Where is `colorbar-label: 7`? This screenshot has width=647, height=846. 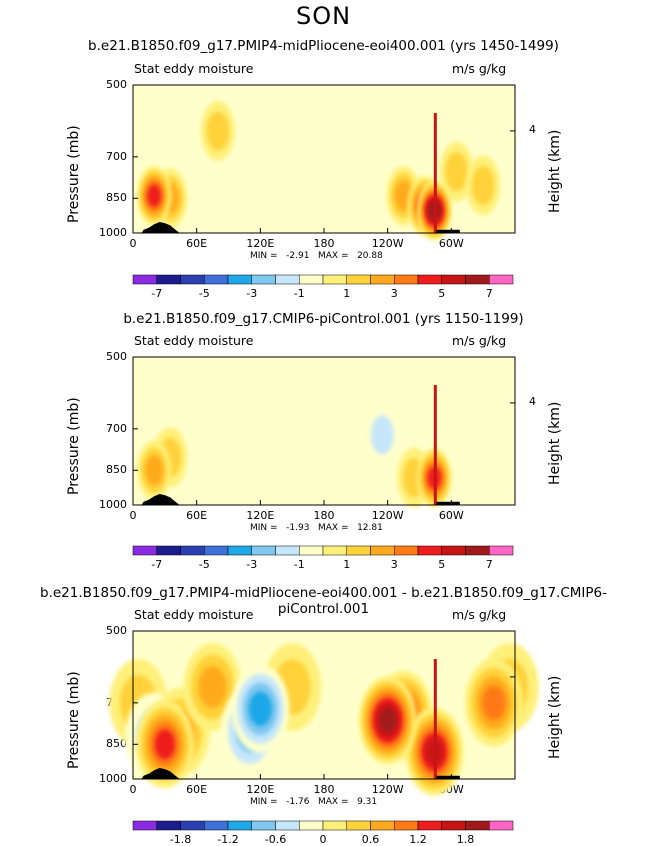 colorbar-label: 7 is located at coordinates (489, 293).